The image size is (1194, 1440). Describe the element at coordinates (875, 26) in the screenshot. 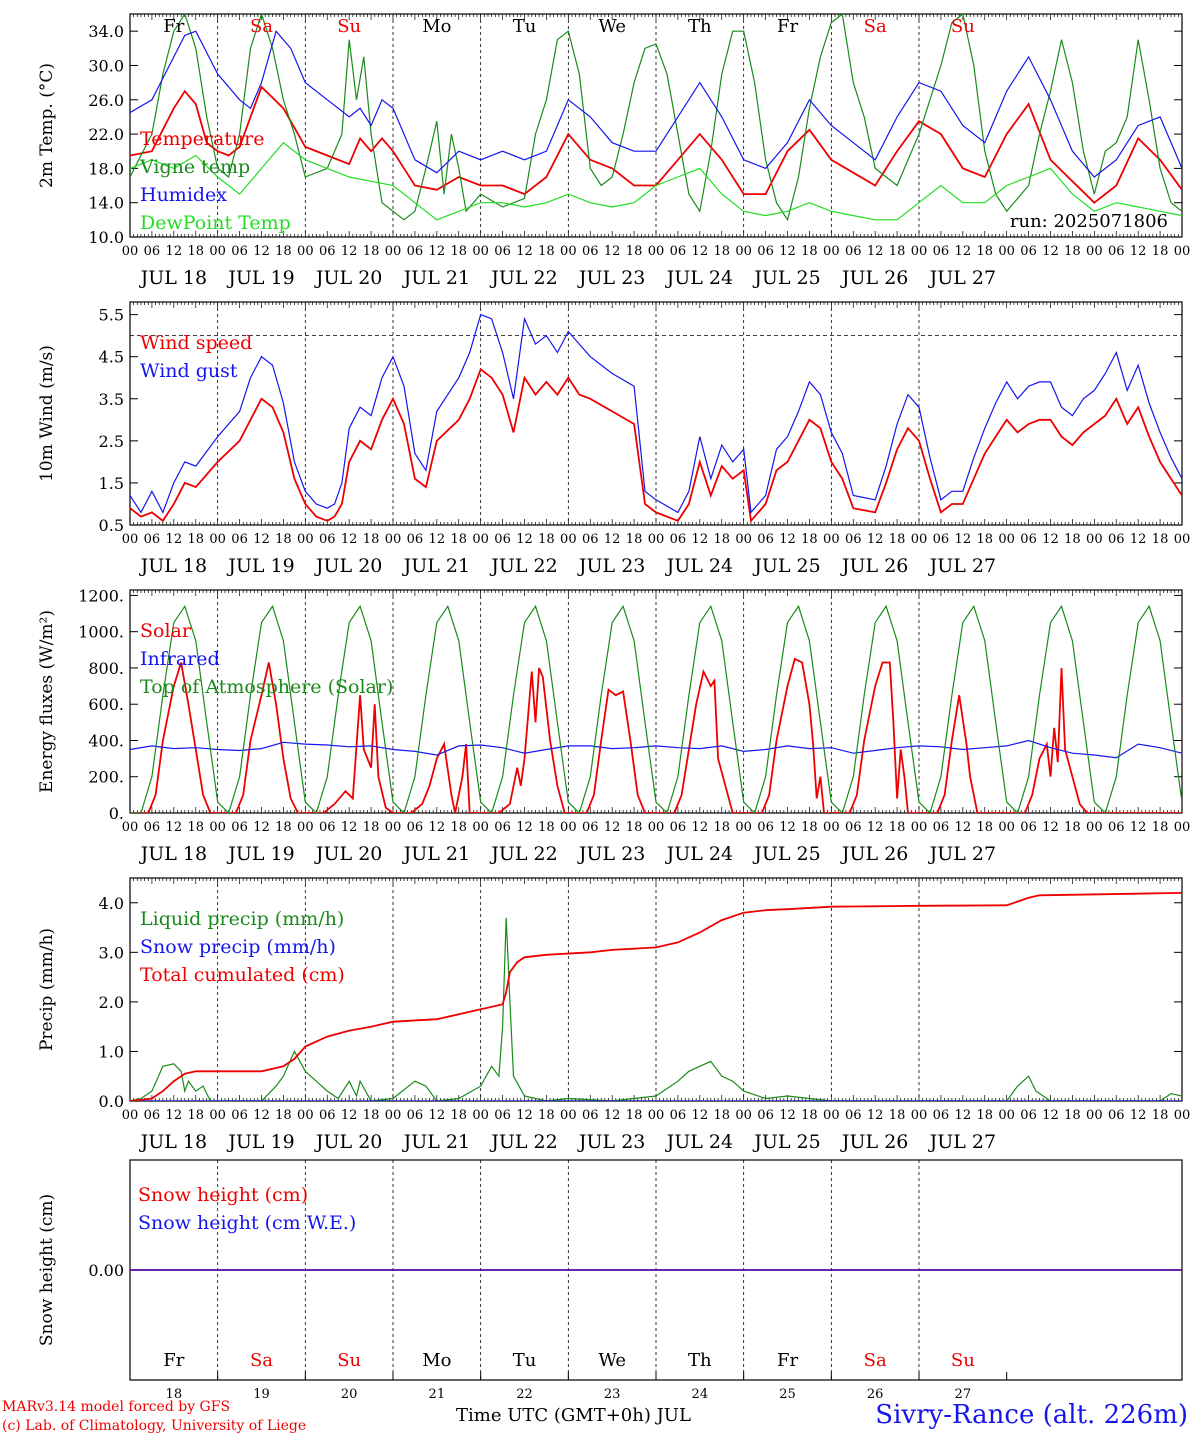

I see `day-of-week-label: Sa` at that location.